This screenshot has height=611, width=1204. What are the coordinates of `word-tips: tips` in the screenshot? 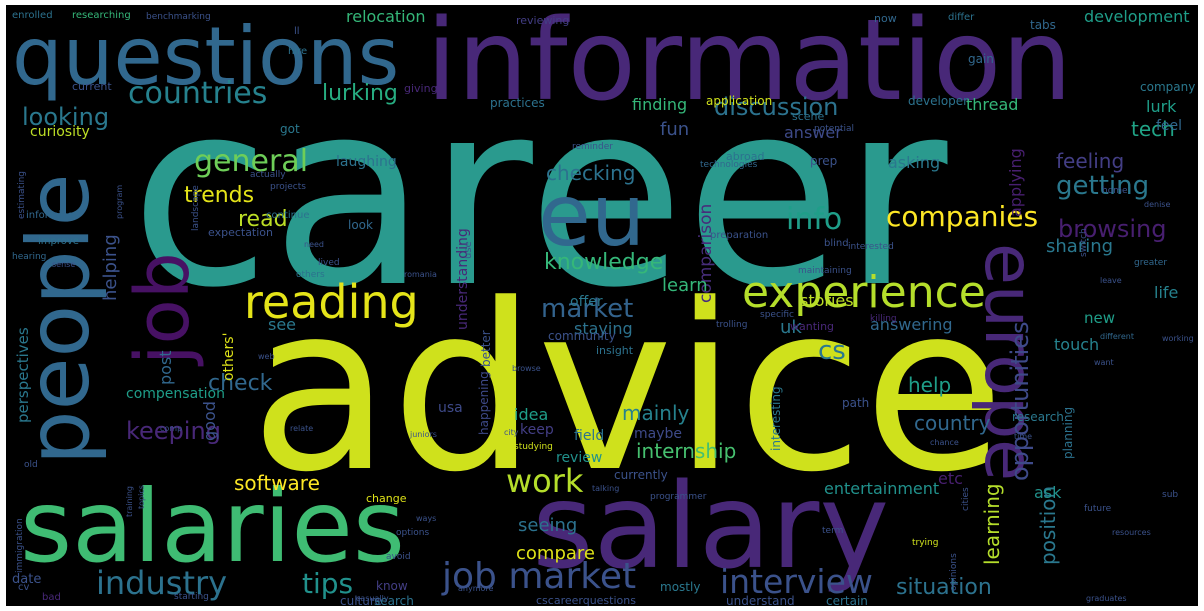 It's located at (328, 583).